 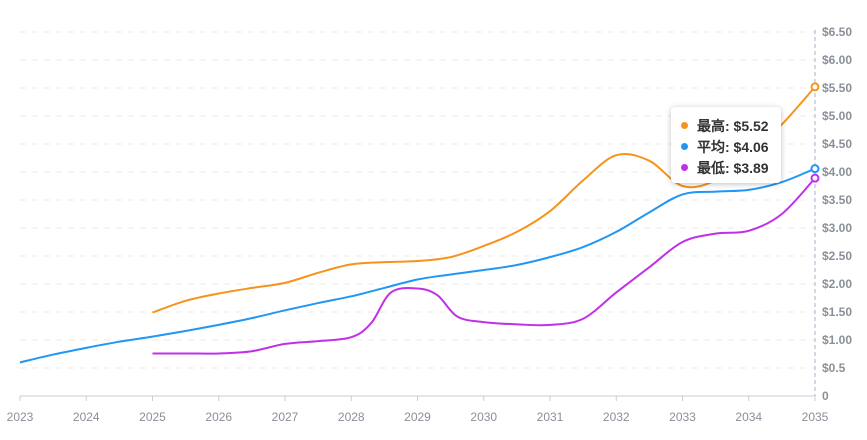 I want to click on y-tick-label: $5.00, so click(x=837, y=116).